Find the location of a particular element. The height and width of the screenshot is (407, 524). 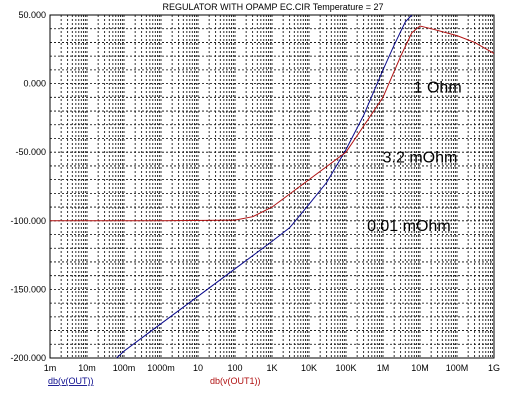

legend-entry: db(v(OUT)) is located at coordinates (71, 381).